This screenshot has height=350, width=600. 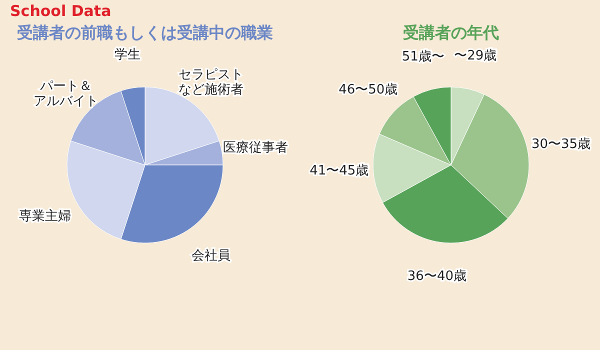 What do you see at coordinates (61, 11) in the screenshot?
I see `text: School Data` at bounding box center [61, 11].